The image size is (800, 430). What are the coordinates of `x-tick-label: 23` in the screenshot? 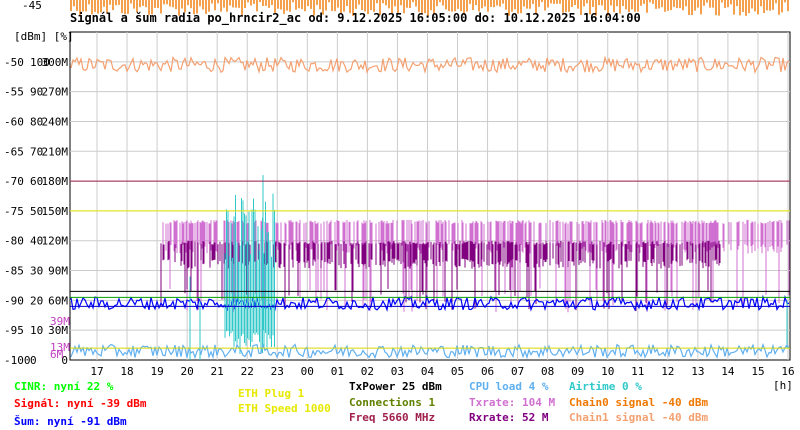 It's located at (277, 371).